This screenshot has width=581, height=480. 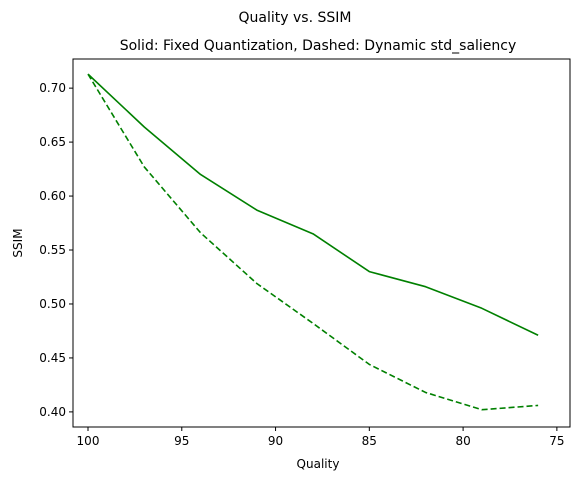 What do you see at coordinates (295, 18) in the screenshot?
I see `chart-suptitle: Quality vs. SSIM` at bounding box center [295, 18].